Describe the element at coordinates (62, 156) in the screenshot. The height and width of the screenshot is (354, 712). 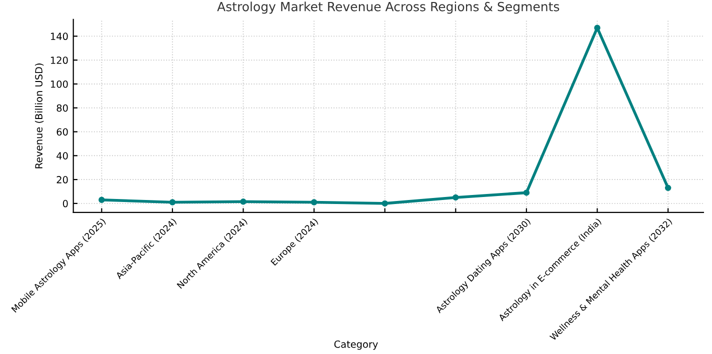
I see `y-tick-label: 40` at that location.